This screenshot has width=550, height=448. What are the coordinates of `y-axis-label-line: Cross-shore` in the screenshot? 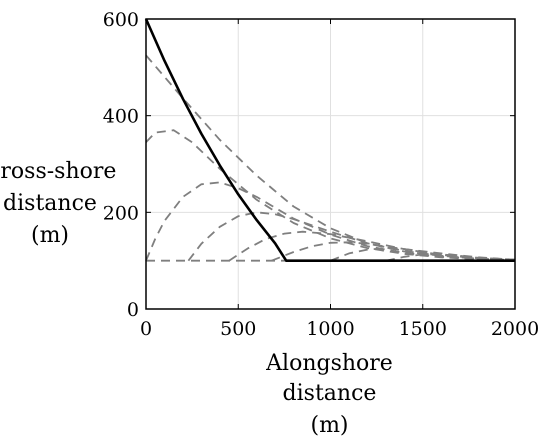 It's located at (58, 171).